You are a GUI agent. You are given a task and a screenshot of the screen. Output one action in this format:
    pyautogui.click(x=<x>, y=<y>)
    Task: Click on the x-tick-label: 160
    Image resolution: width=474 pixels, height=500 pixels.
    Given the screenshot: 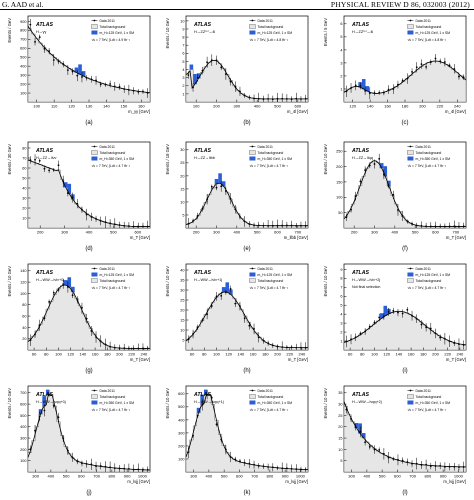 What is the action you would take?
    pyautogui.click(x=411, y=354)
    